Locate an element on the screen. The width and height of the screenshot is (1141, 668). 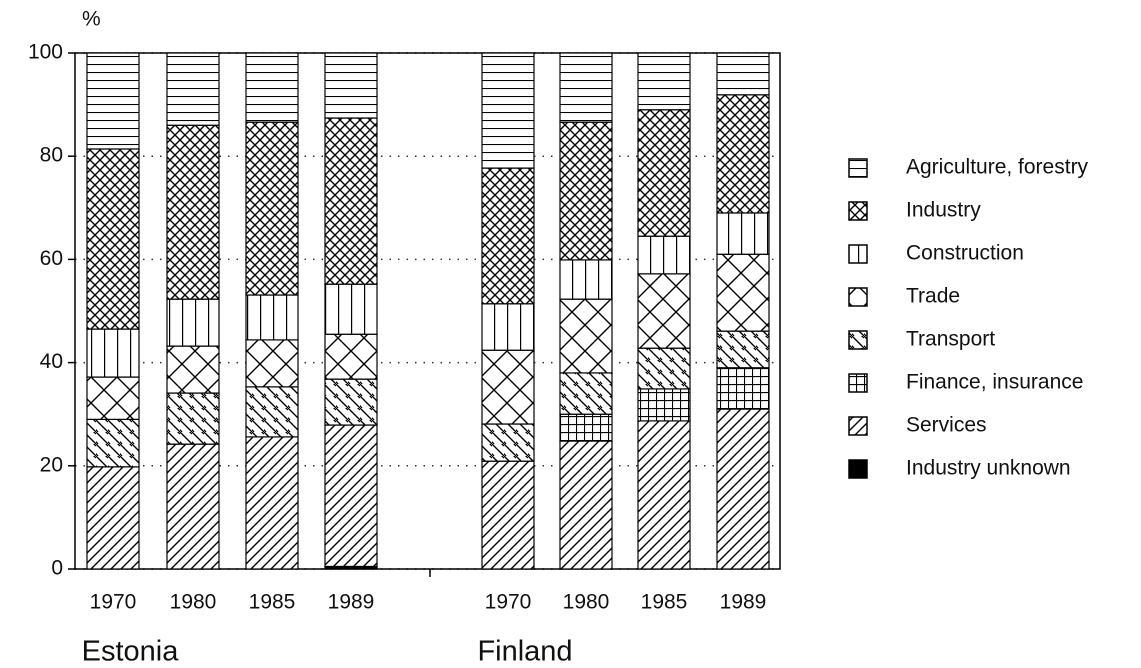
y-tick-label: 100 is located at coordinates (45, 52).